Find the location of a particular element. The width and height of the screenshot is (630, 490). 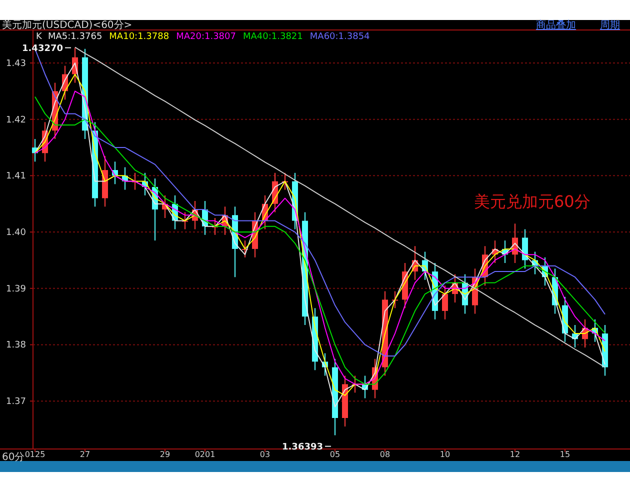

y-tick-label: 1.40 is located at coordinates (16, 233).